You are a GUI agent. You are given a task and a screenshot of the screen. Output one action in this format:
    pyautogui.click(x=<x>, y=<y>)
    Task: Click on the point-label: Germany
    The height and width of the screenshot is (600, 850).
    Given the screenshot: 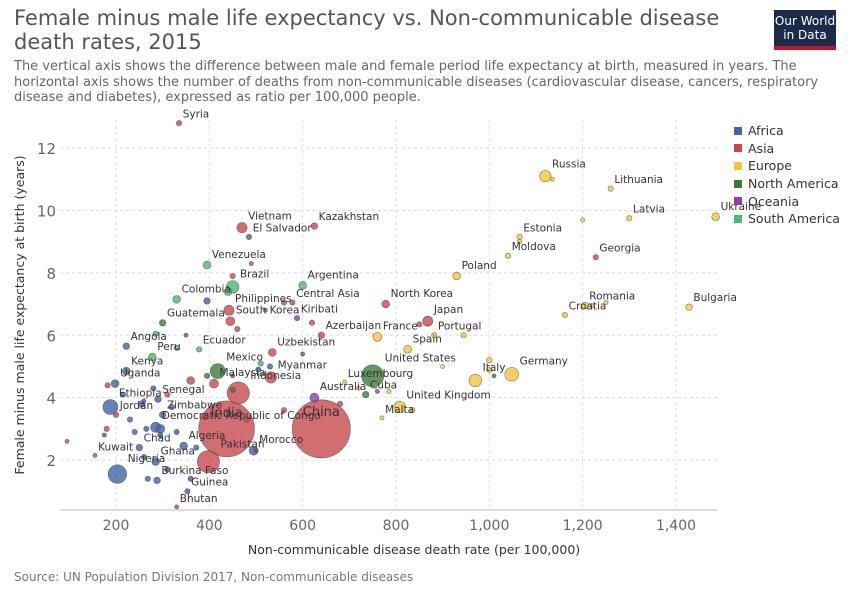 What is the action you would take?
    pyautogui.click(x=544, y=361)
    